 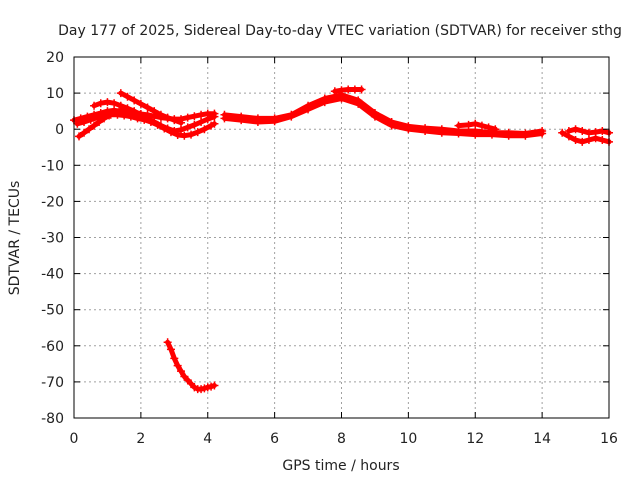 I want to click on series-line, so click(x=151, y=108).